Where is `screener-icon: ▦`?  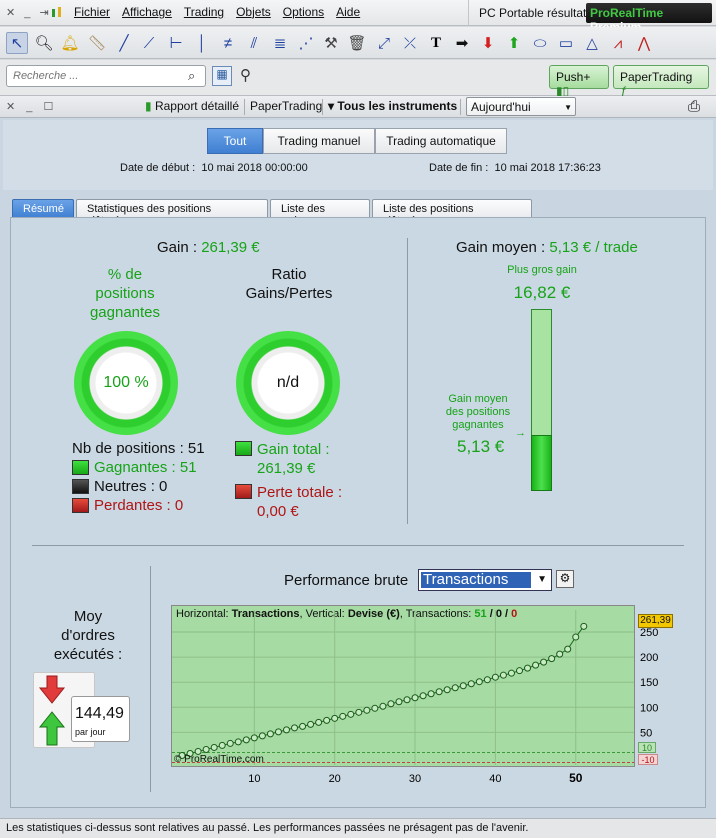
screener-icon: ▦ is located at coordinates (222, 76).